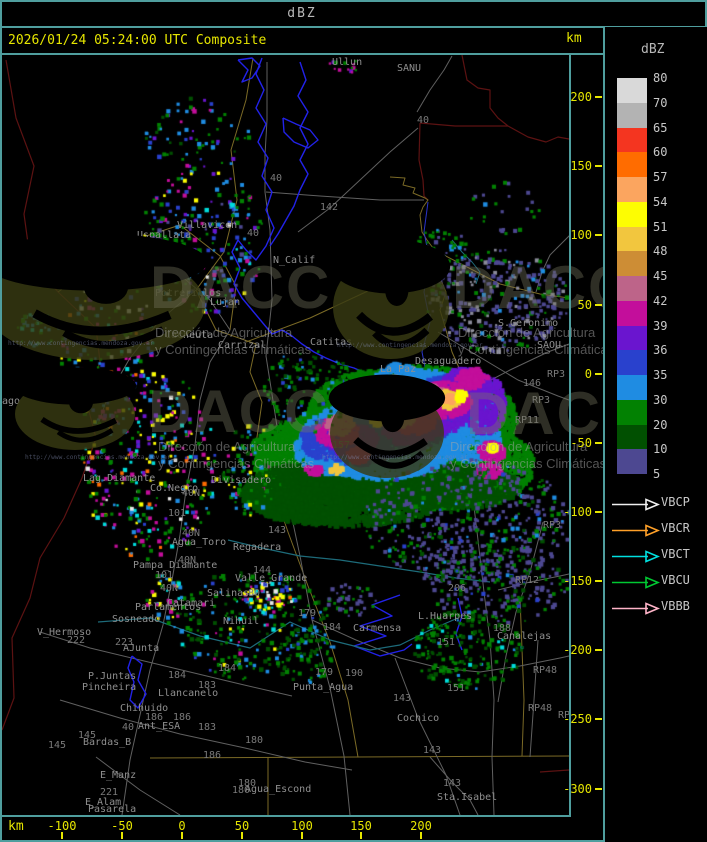 The image size is (707, 842). Describe the element at coordinates (588, 374) in the screenshot. I see `right-axis-tick-label: 0` at that location.